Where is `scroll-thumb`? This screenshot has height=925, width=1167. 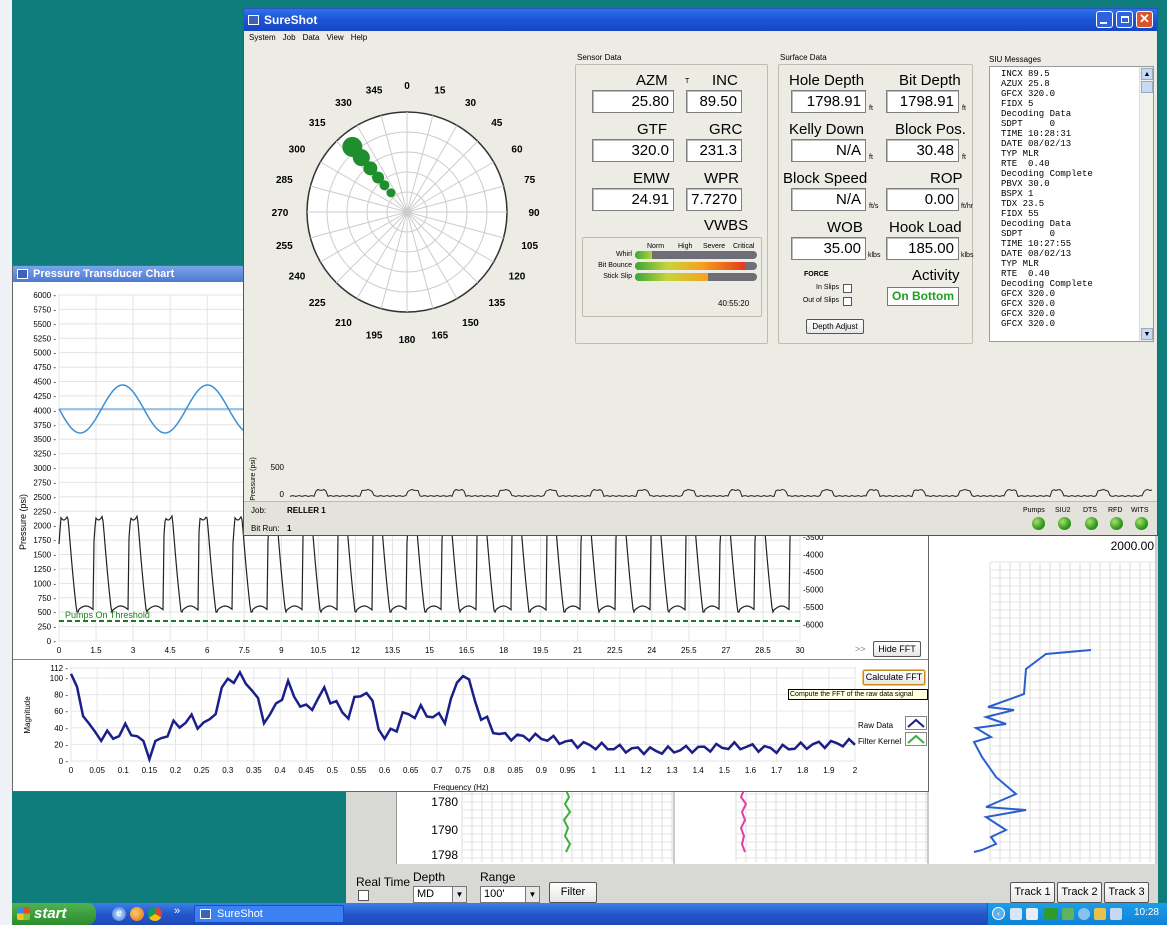 scroll-thumb is located at coordinates (1147, 87).